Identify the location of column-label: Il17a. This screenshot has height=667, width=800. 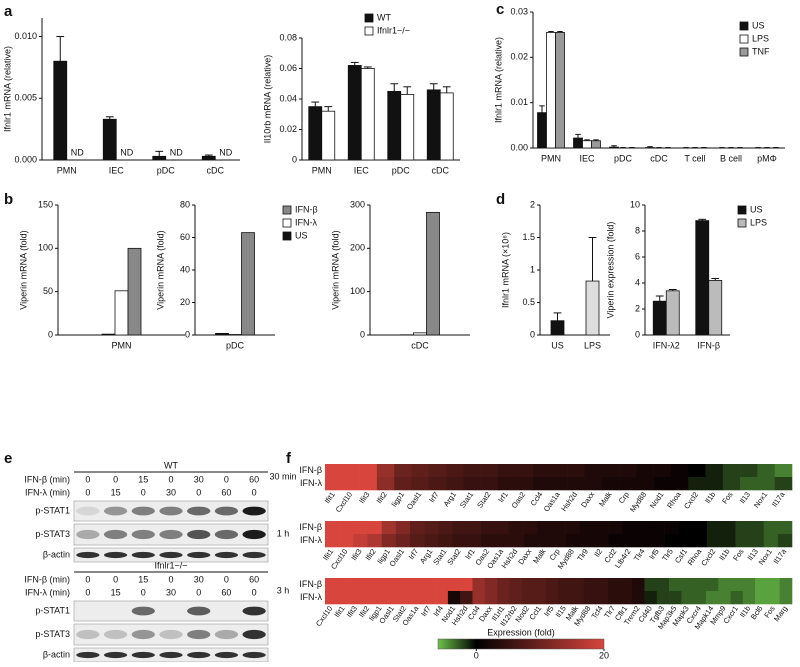
(779, 555).